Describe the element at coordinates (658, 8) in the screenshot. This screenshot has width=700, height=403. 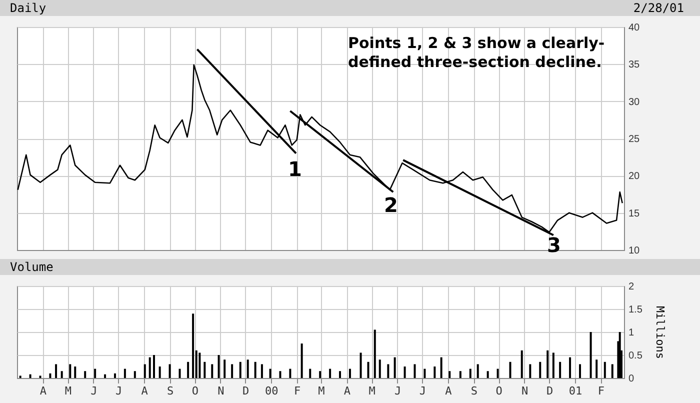
I see `text: 2/28/01` at that location.